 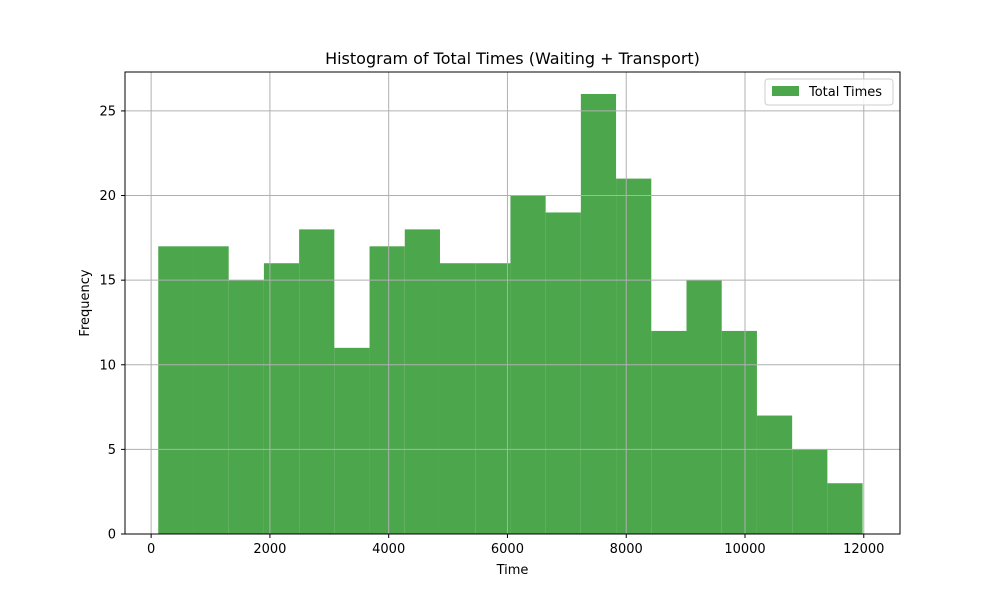 What do you see at coordinates (85, 302) in the screenshot?
I see `y-axis-label: Frequency` at bounding box center [85, 302].